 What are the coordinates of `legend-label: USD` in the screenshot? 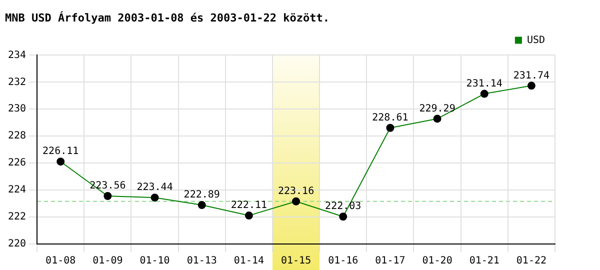 It's located at (535, 40).